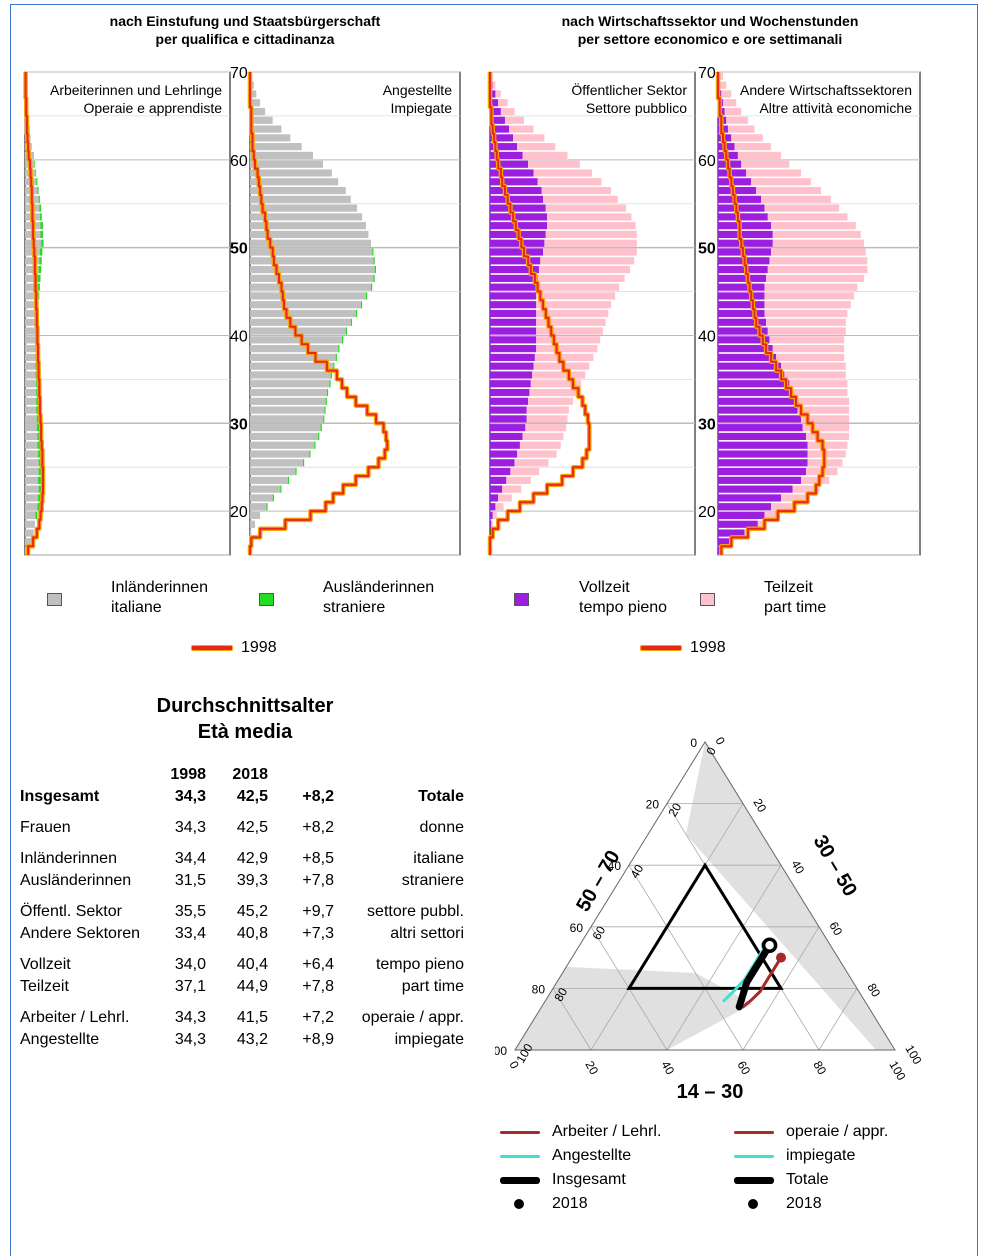 This screenshot has width=982, height=1256. I want to click on ternary-legend-label: impiegate, so click(821, 1155).